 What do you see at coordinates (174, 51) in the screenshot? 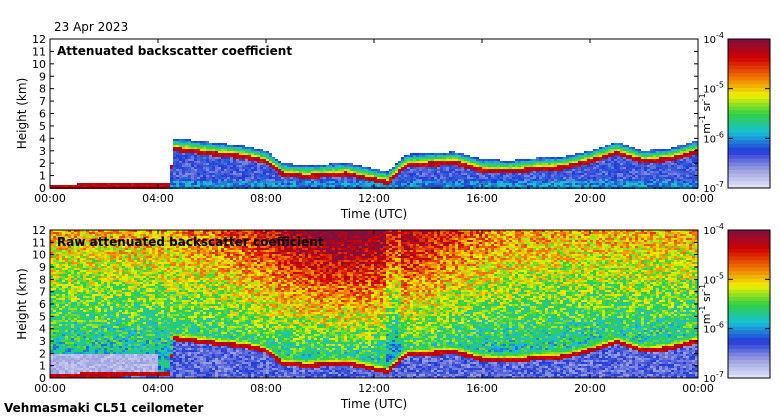
I see `panel-title: Attenuated backscatter coefficient` at bounding box center [174, 51].